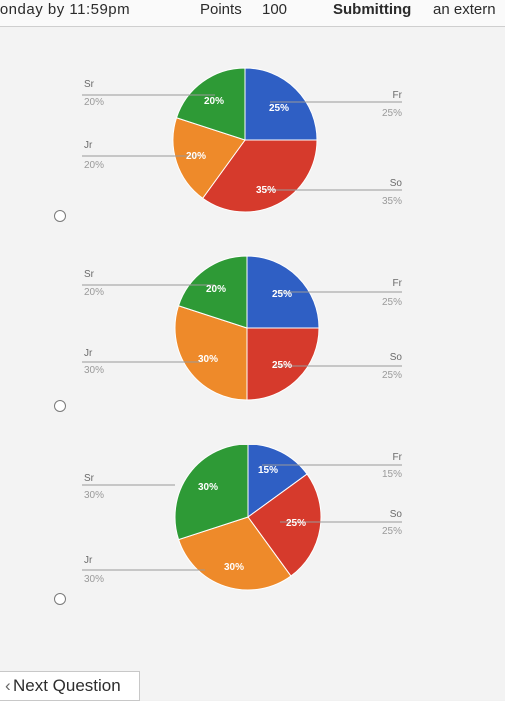 The height and width of the screenshot is (701, 505). Describe the element at coordinates (67, 685) in the screenshot. I see `next-question-label: Next Question` at that location.